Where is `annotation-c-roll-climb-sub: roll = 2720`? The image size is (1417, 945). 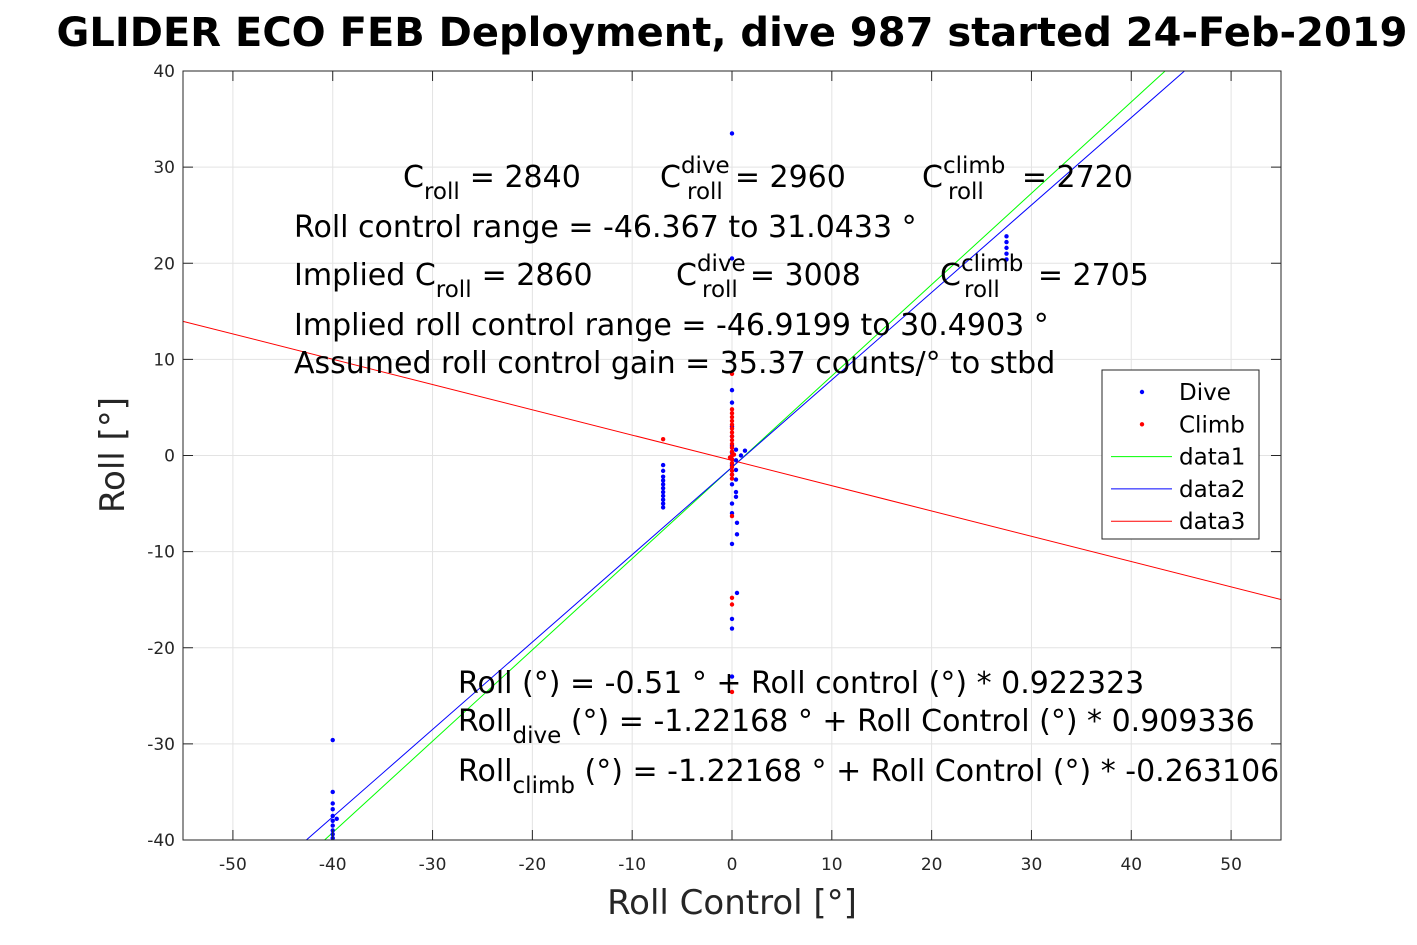
annotation-c-roll-climb-sub: roll = 2720 is located at coordinates (1040, 182).